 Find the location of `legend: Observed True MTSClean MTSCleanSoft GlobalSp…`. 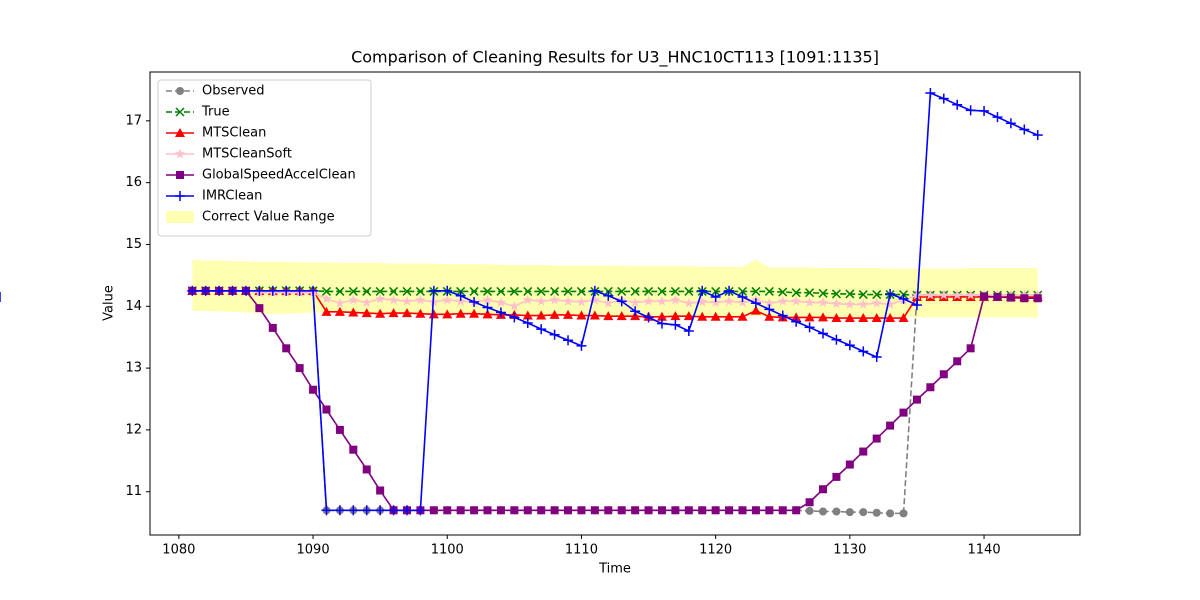

legend: Observed True MTSClean MTSCleanSoft GlobalSp… is located at coordinates (264, 158).